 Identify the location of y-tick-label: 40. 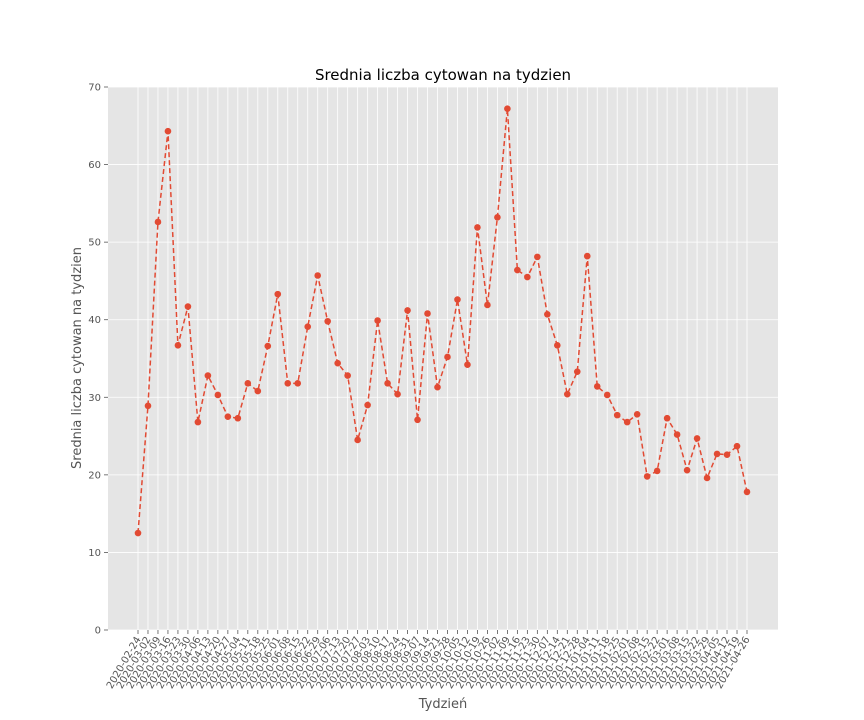
(94, 320).